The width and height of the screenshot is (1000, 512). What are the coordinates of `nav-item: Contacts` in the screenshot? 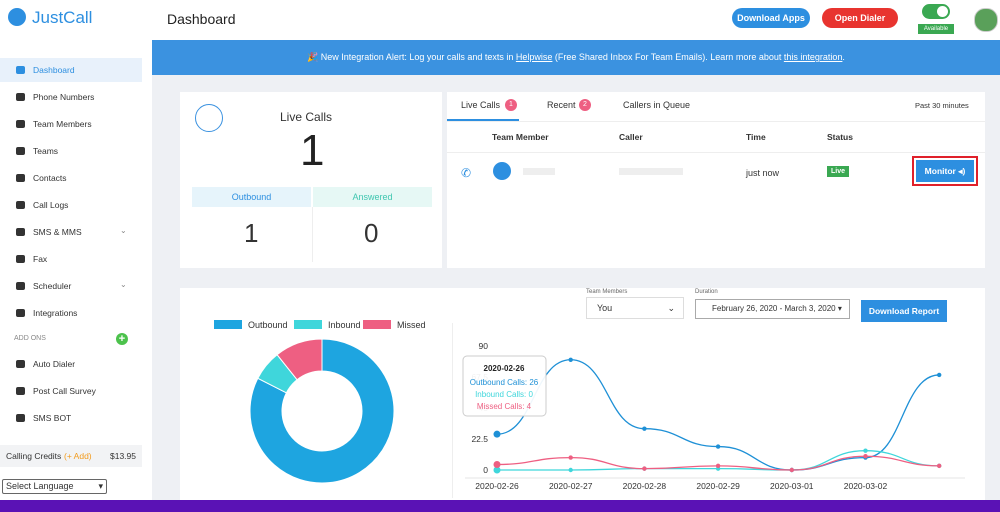 It's located at (71, 178).